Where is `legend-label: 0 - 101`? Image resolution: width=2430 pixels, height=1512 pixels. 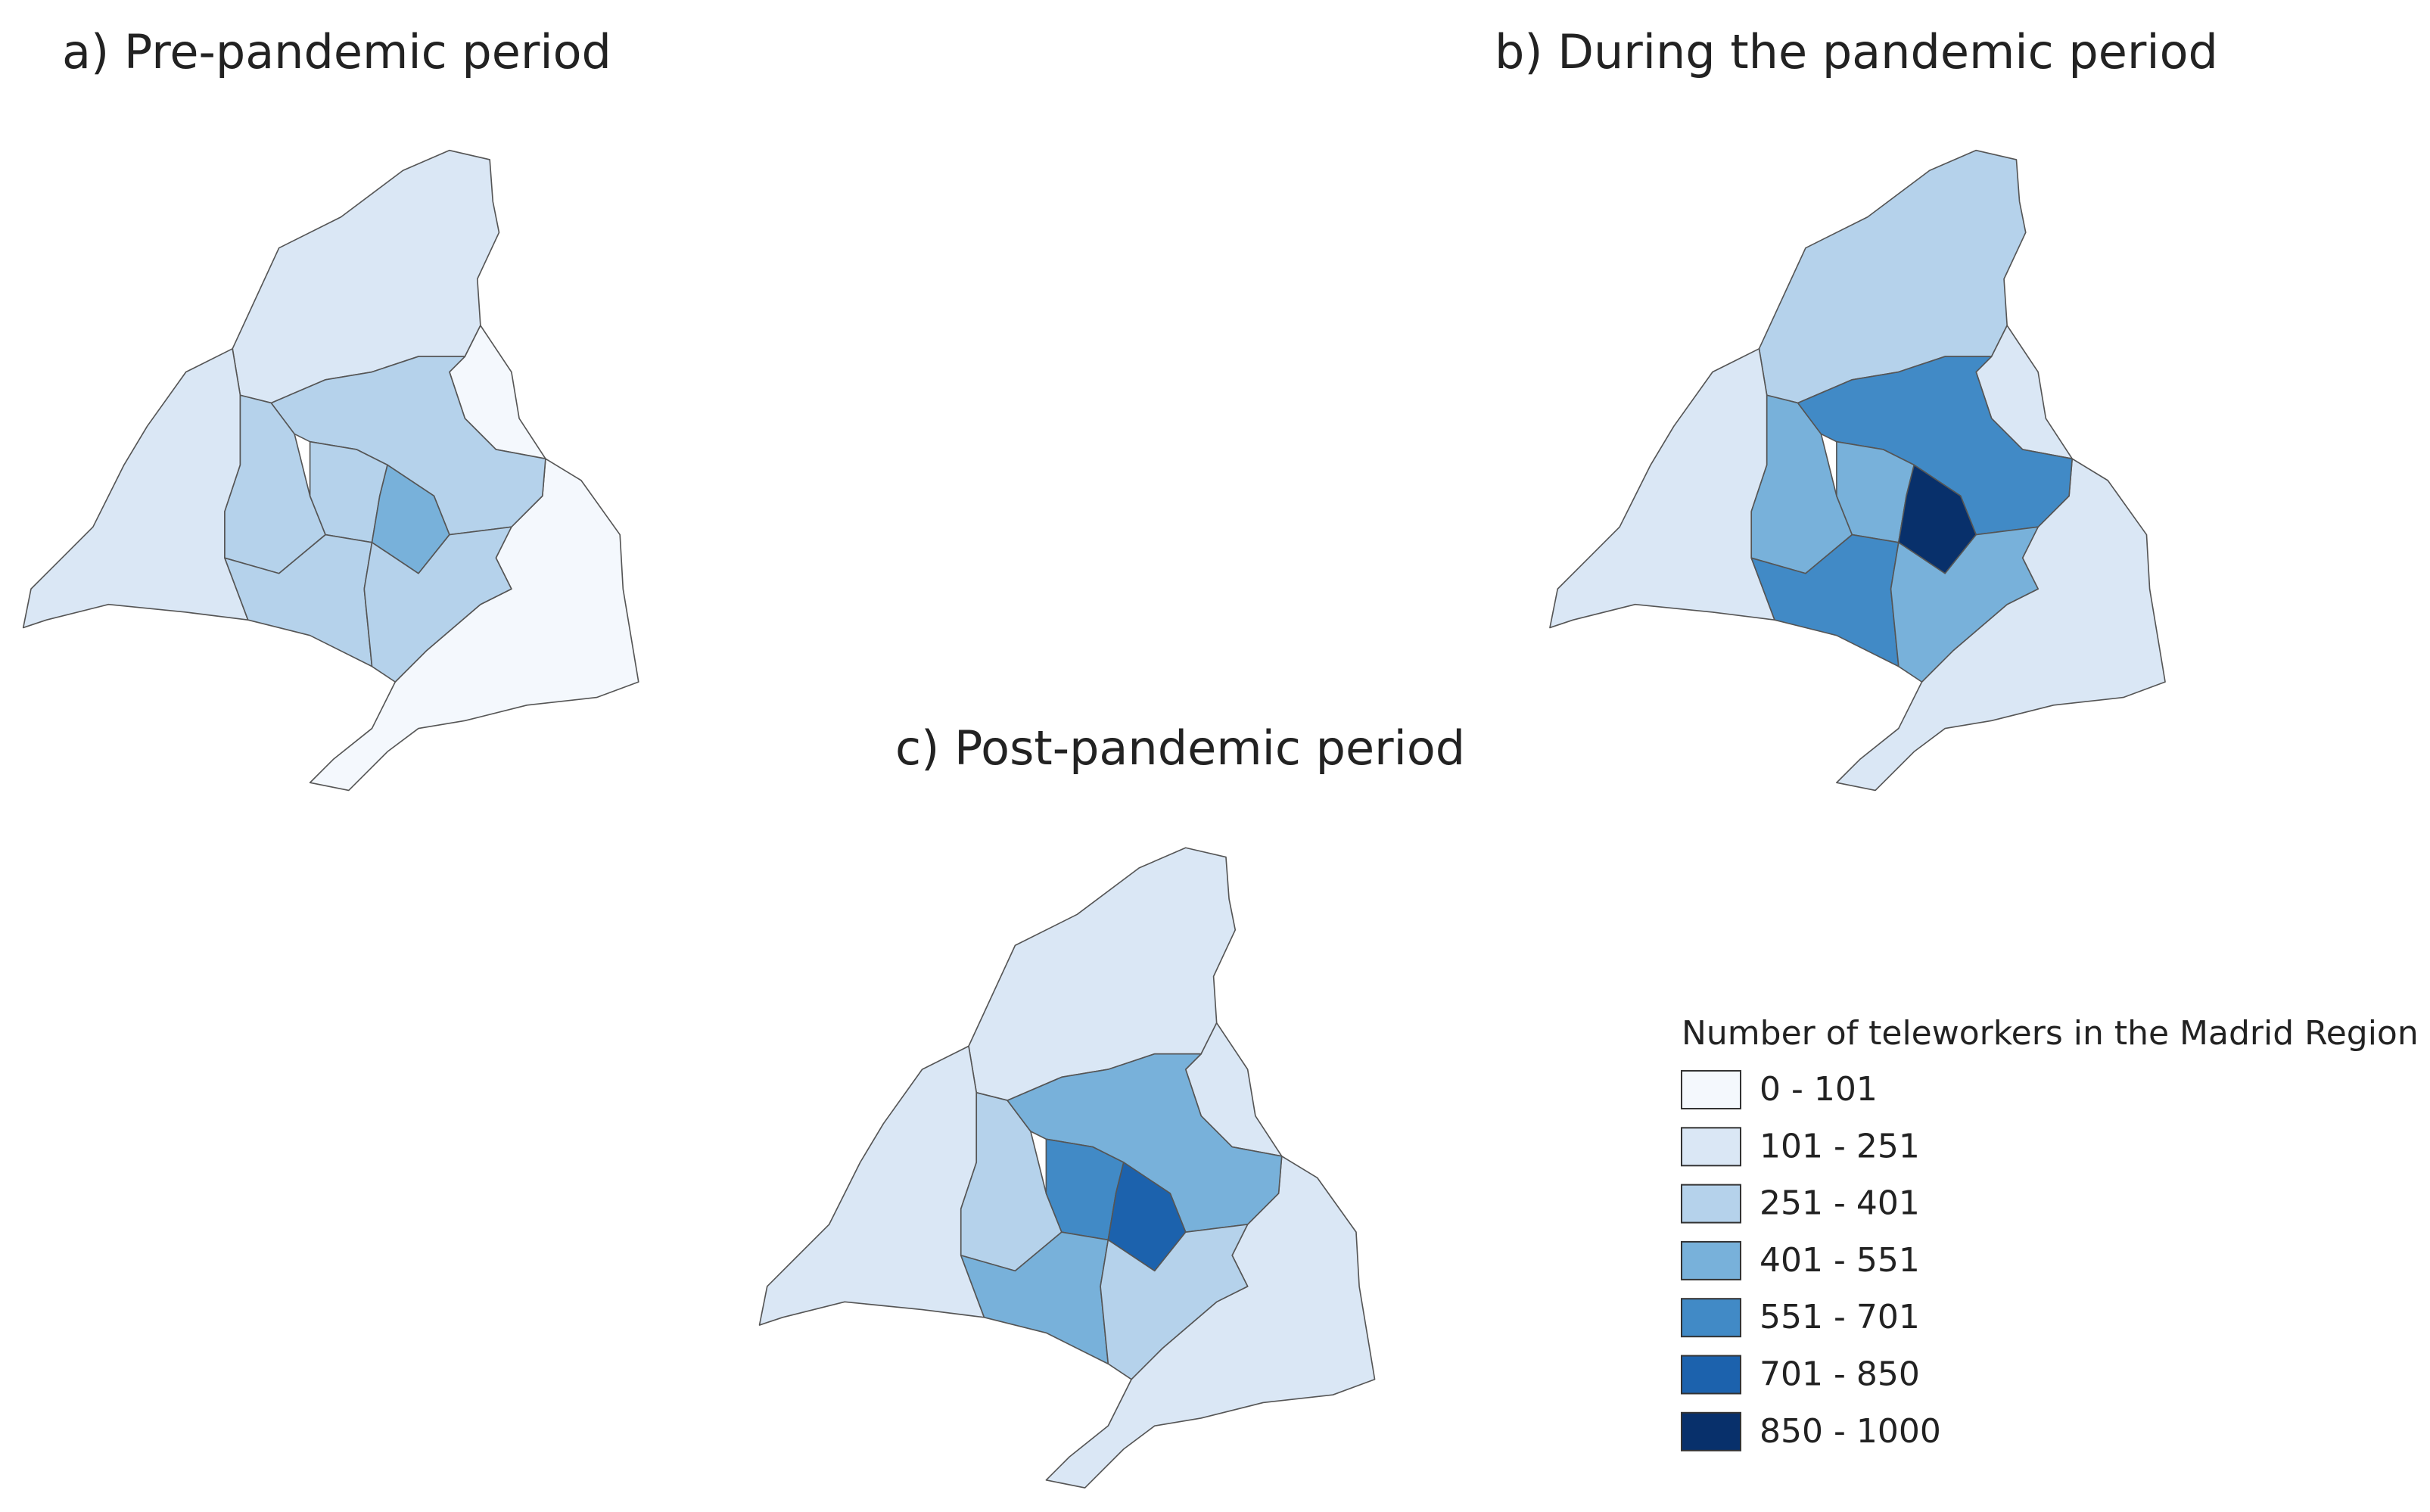 legend-label: 0 - 101 is located at coordinates (1818, 1089).